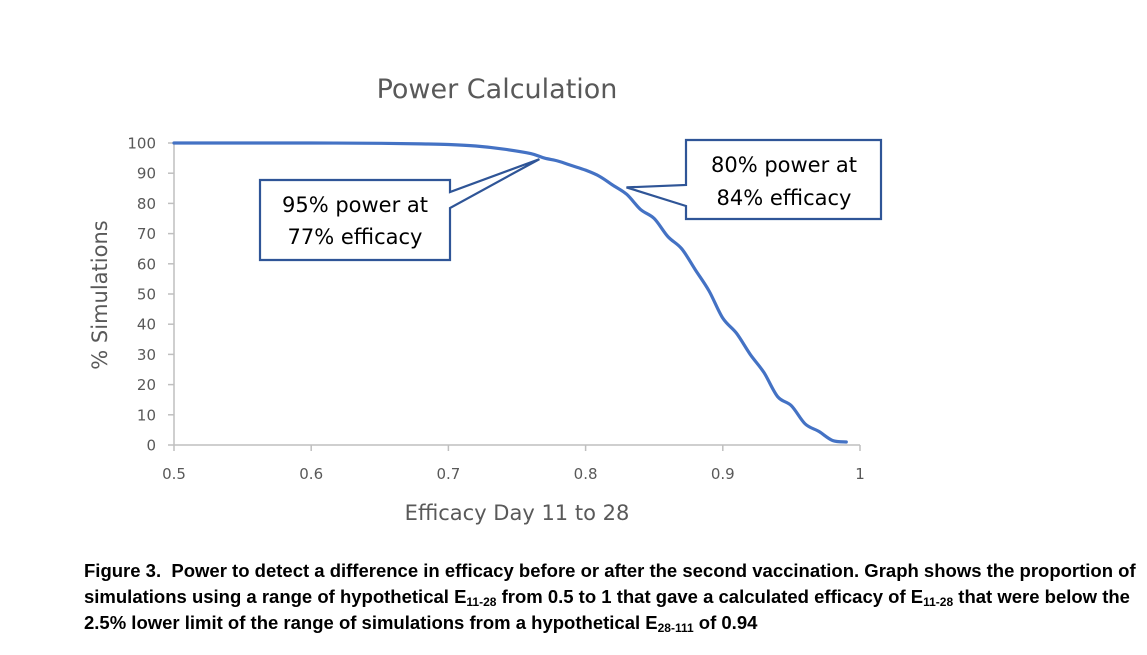 This screenshot has width=1147, height=655. I want to click on chart-title: Power Calculation, so click(497, 89).